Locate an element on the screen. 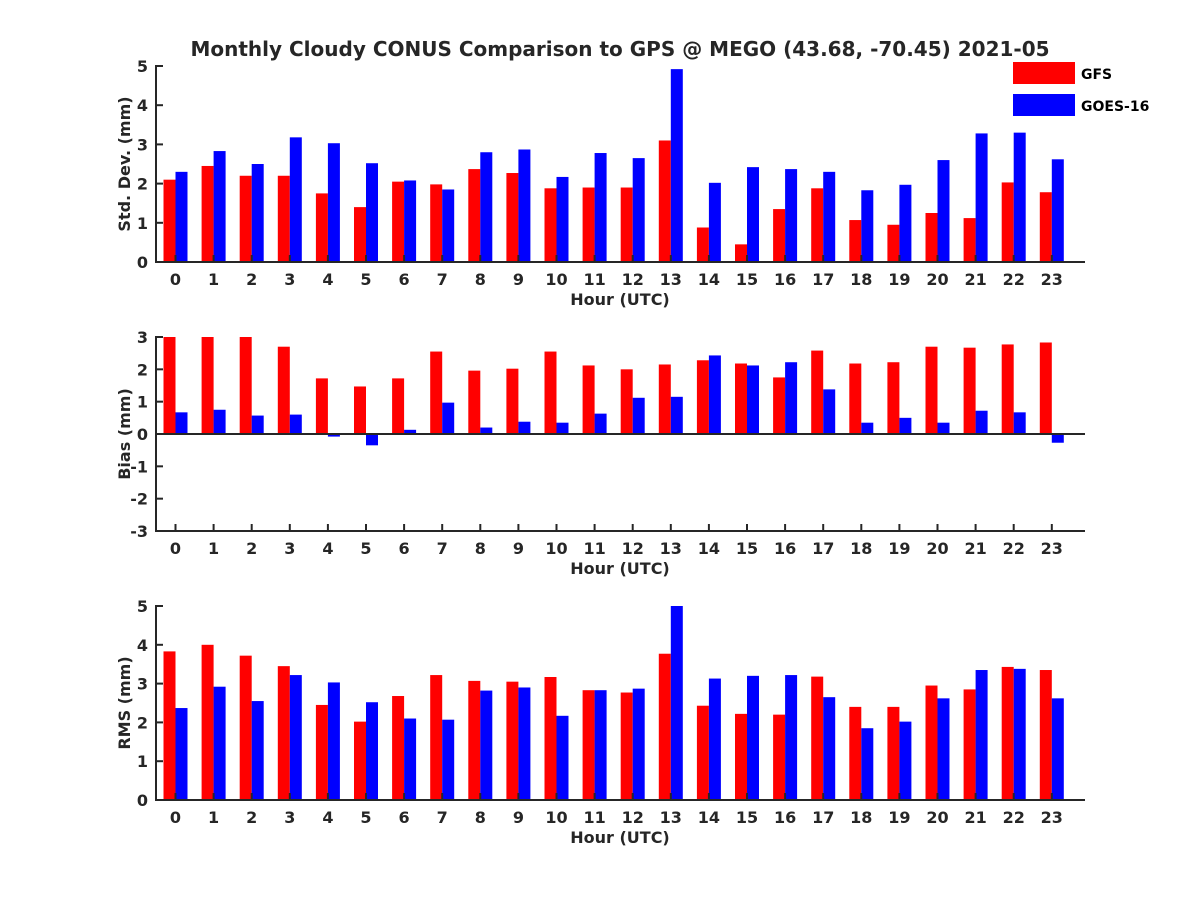  x-tick-label-bias: 15 is located at coordinates (747, 548).